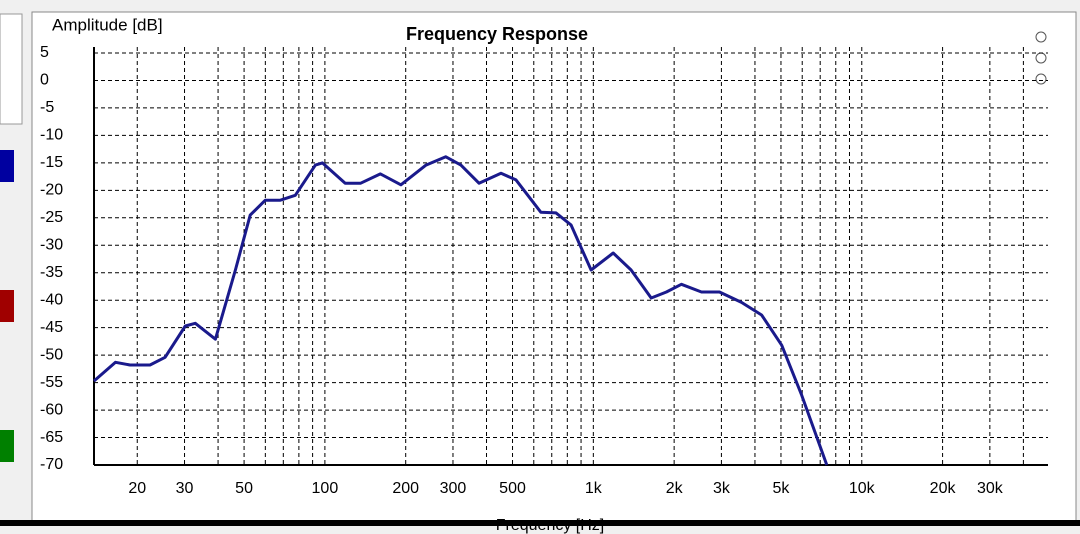 This screenshot has height=534, width=1080. I want to click on y-tick-label: -25, so click(51, 217).